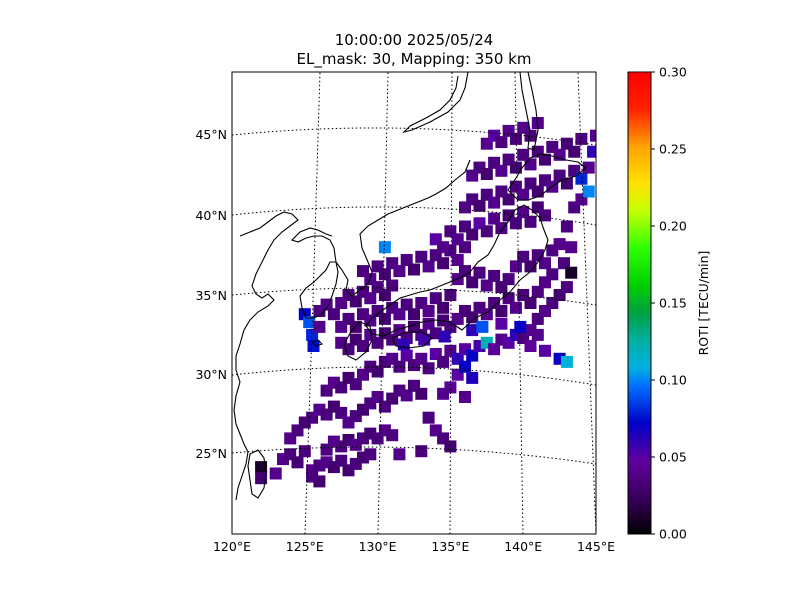 Image resolution: width=800 pixels, height=600 pixels. I want to click on x-tick-label: 135°E, so click(450, 546).